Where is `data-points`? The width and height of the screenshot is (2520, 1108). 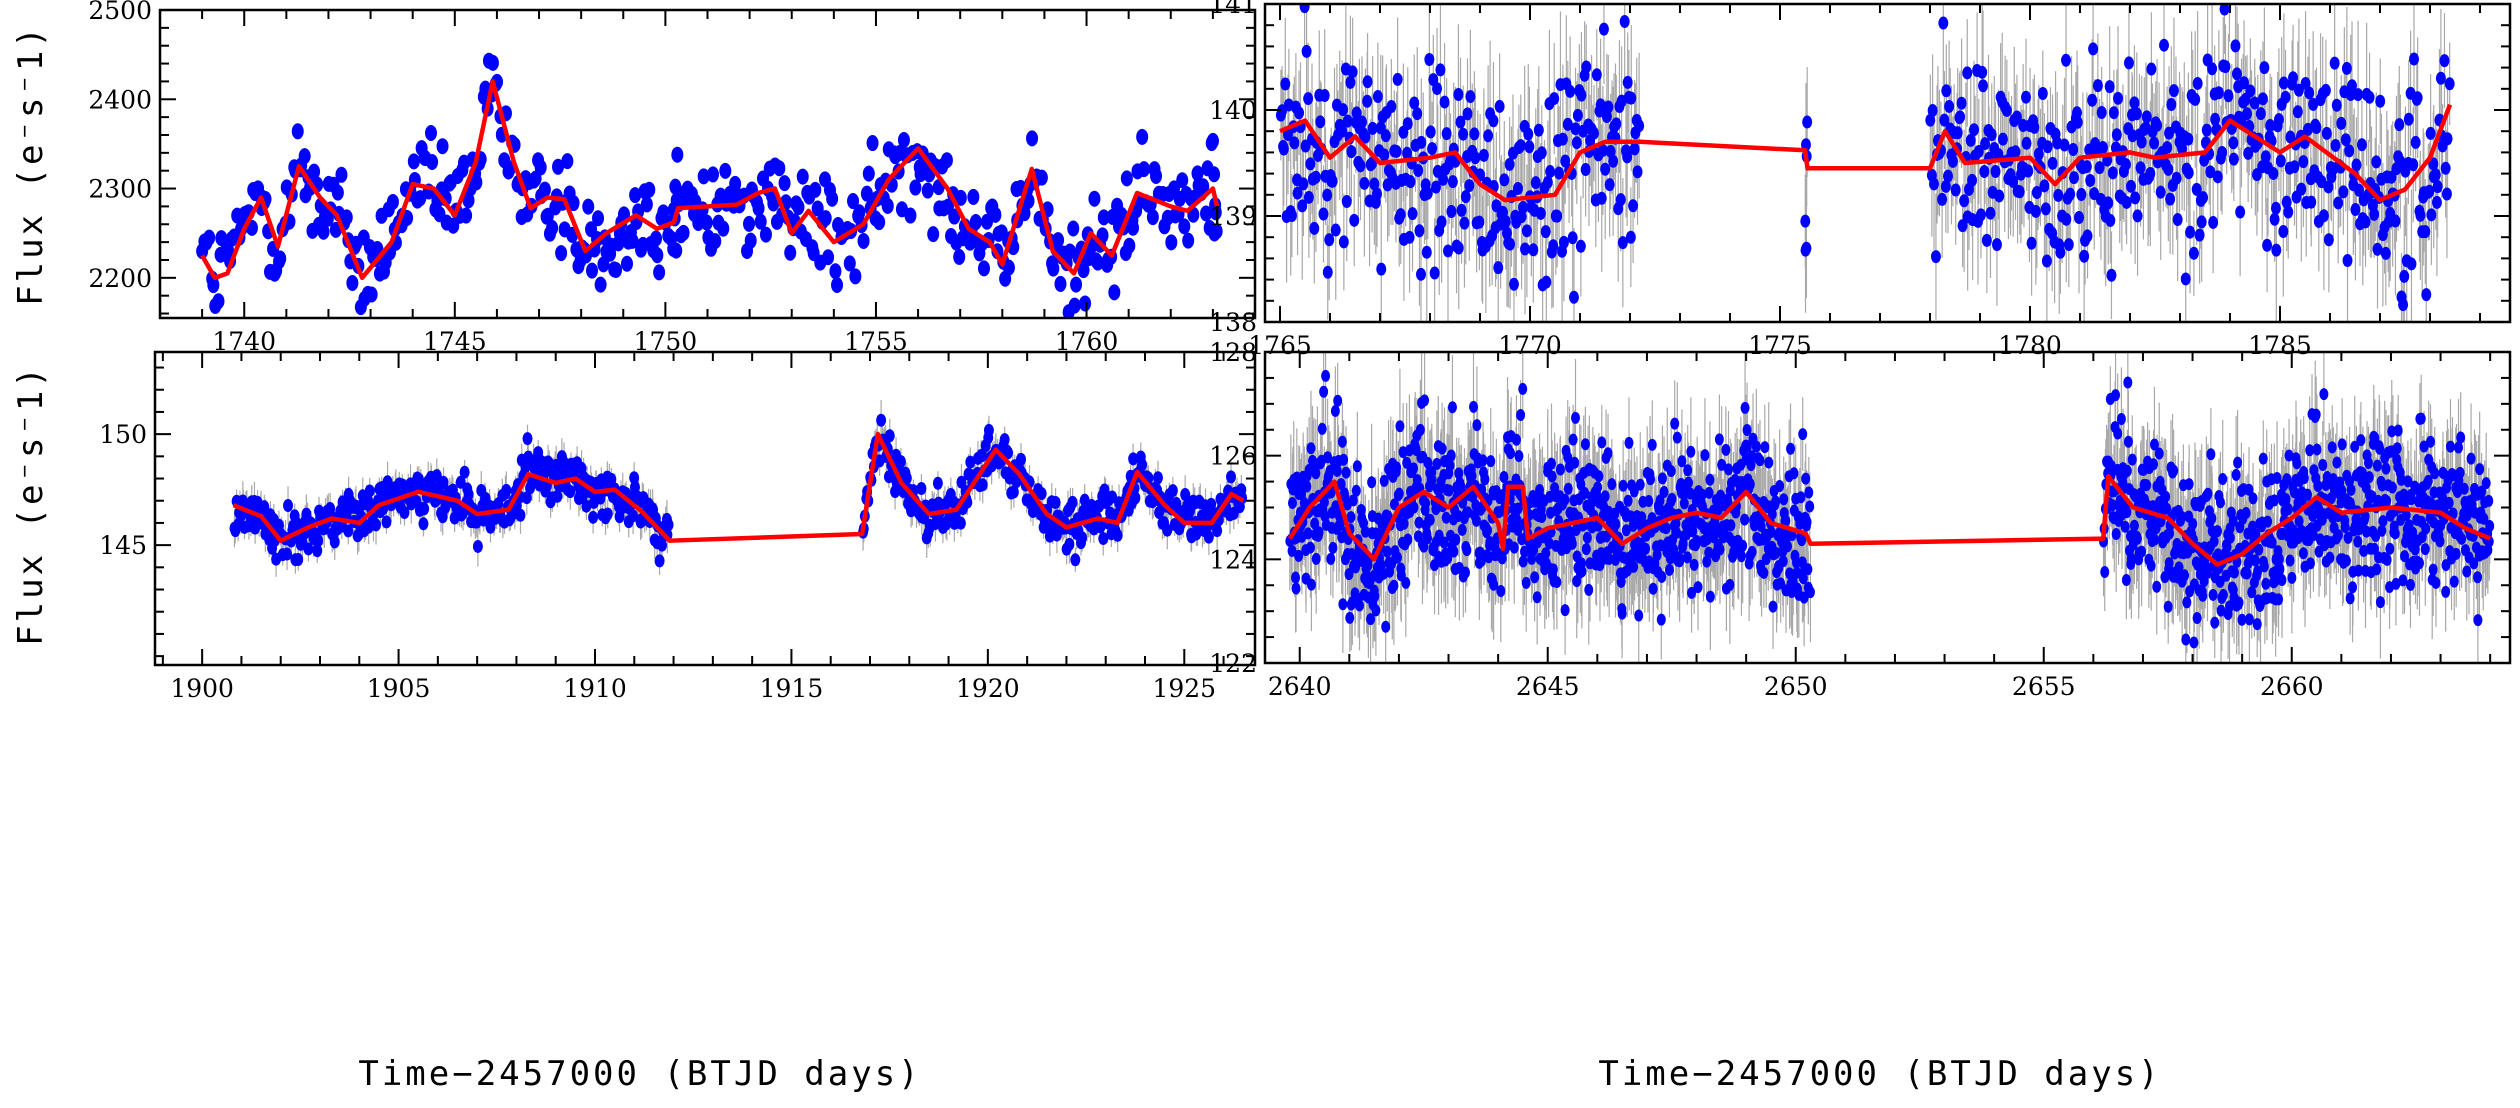
data-points is located at coordinates (709, 185).